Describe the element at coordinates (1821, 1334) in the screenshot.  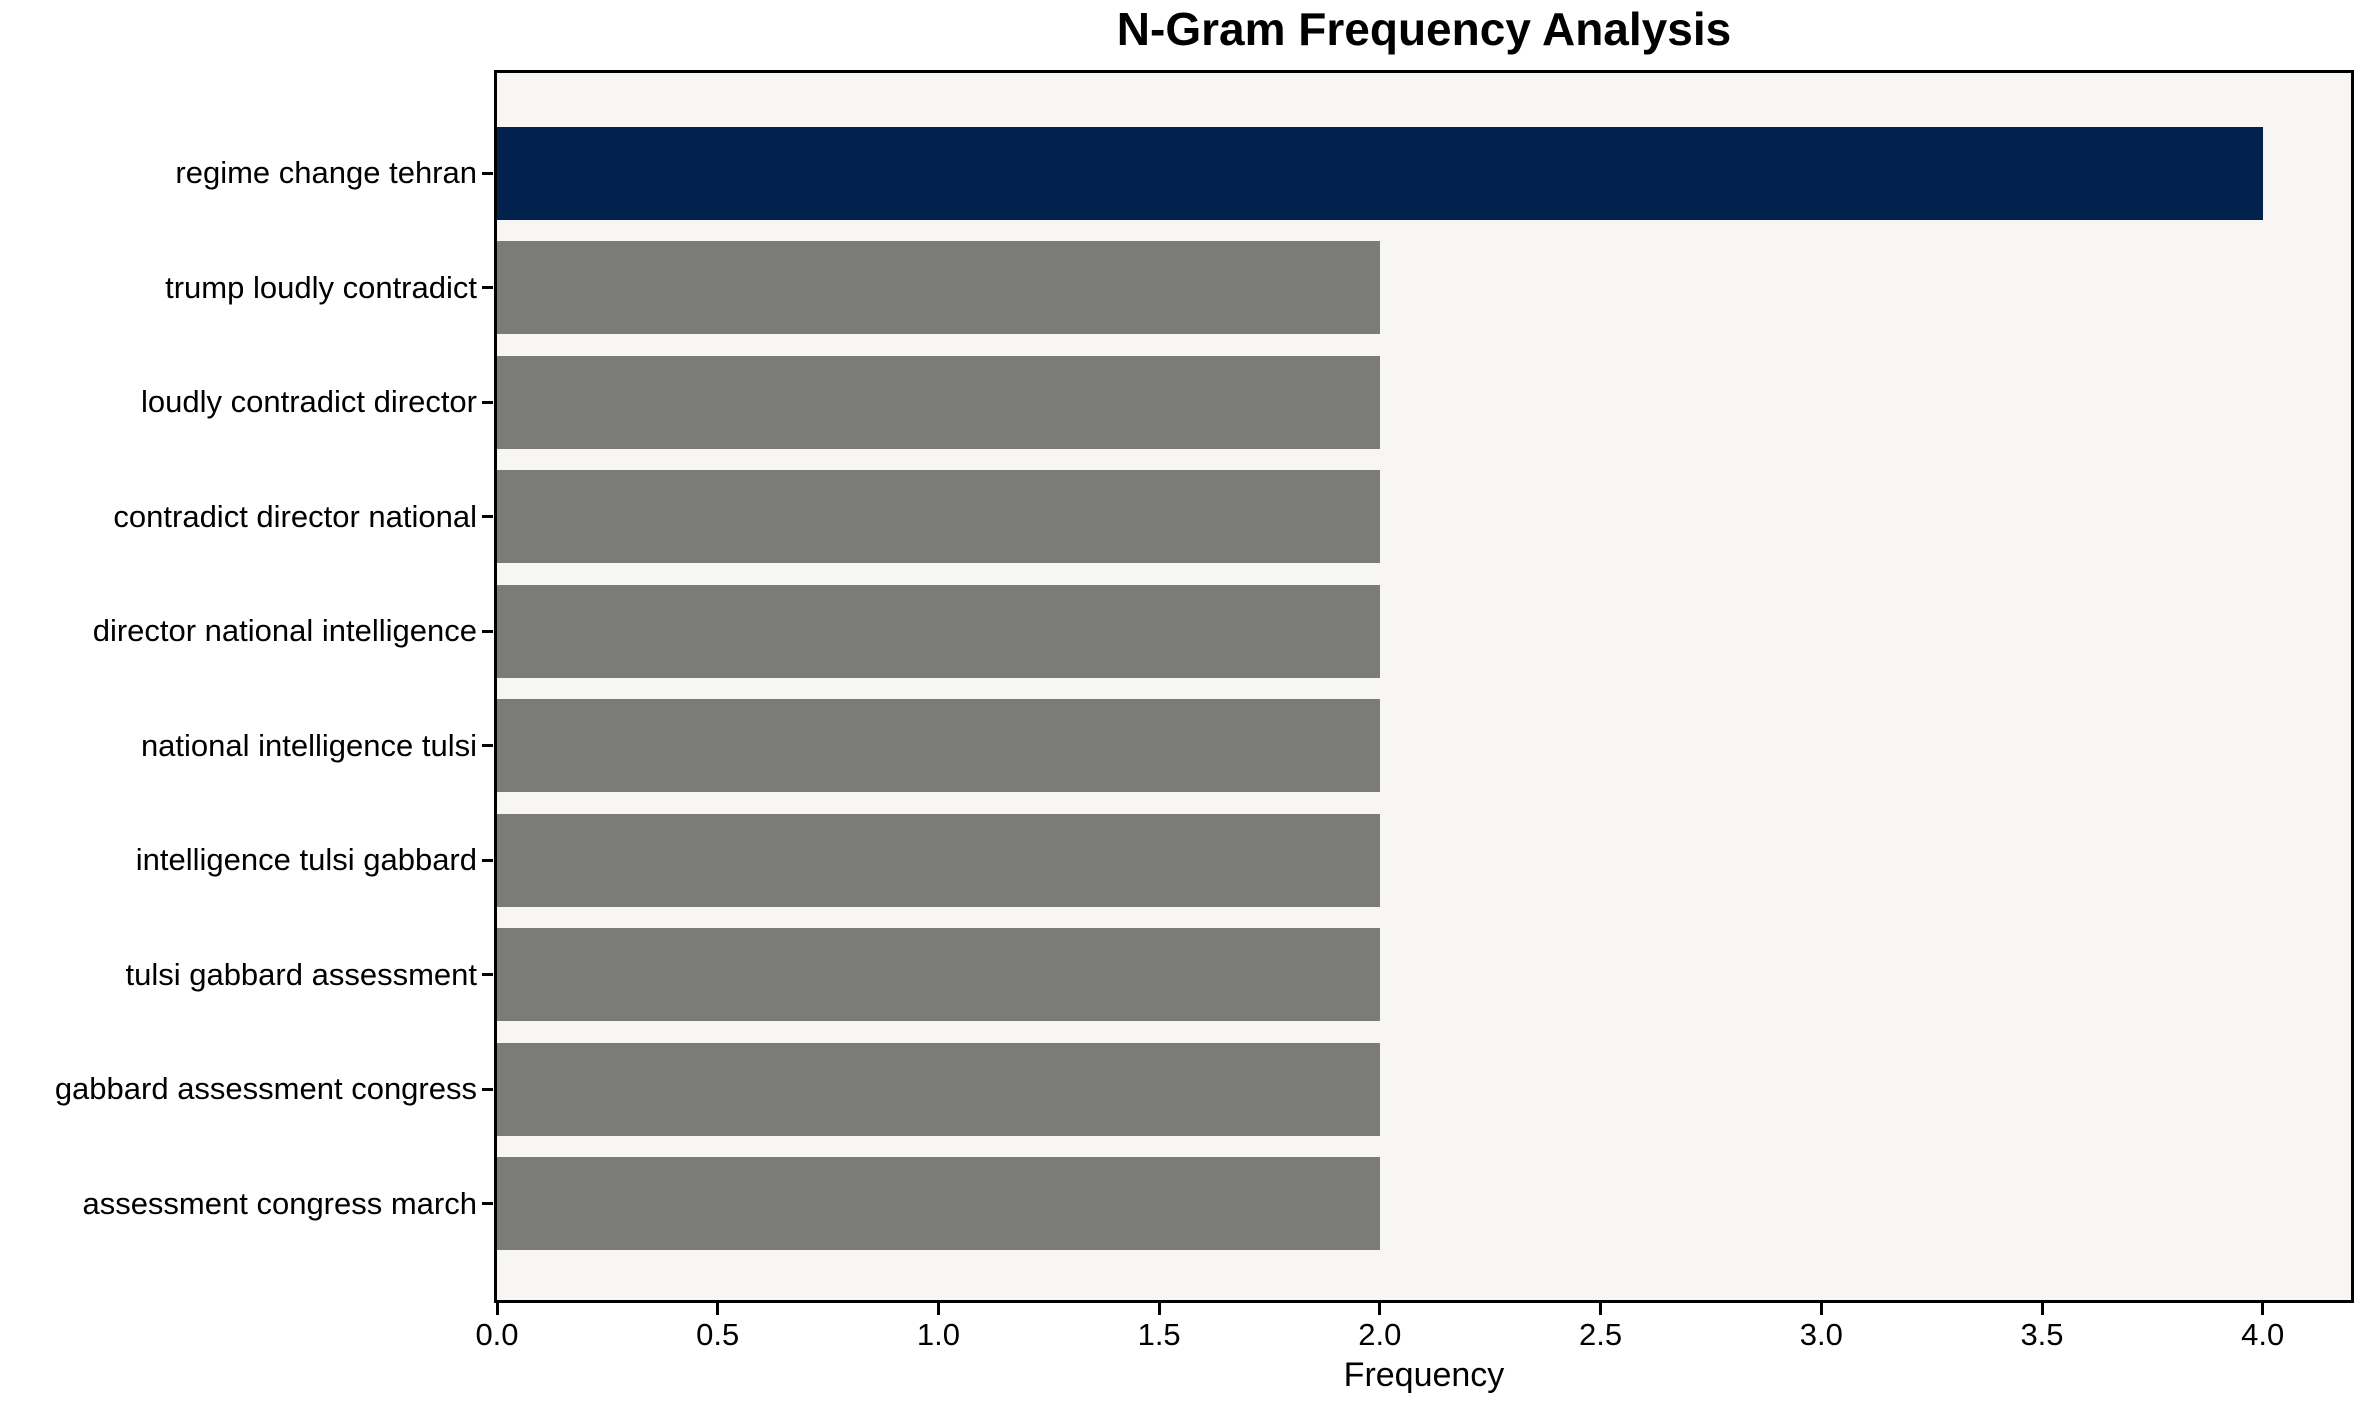
I see `x-tick-label: 3.0` at that location.